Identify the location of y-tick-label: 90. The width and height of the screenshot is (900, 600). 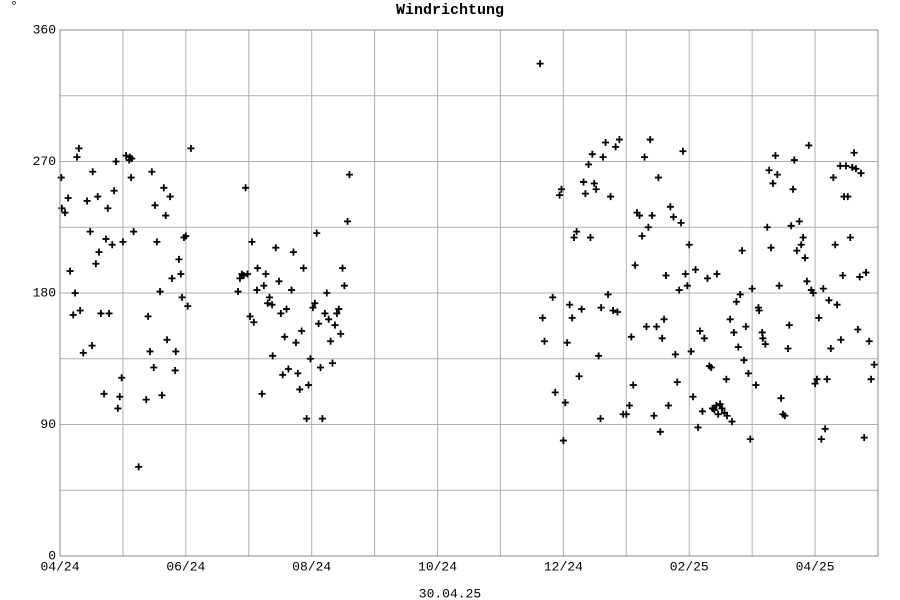
(48, 424).